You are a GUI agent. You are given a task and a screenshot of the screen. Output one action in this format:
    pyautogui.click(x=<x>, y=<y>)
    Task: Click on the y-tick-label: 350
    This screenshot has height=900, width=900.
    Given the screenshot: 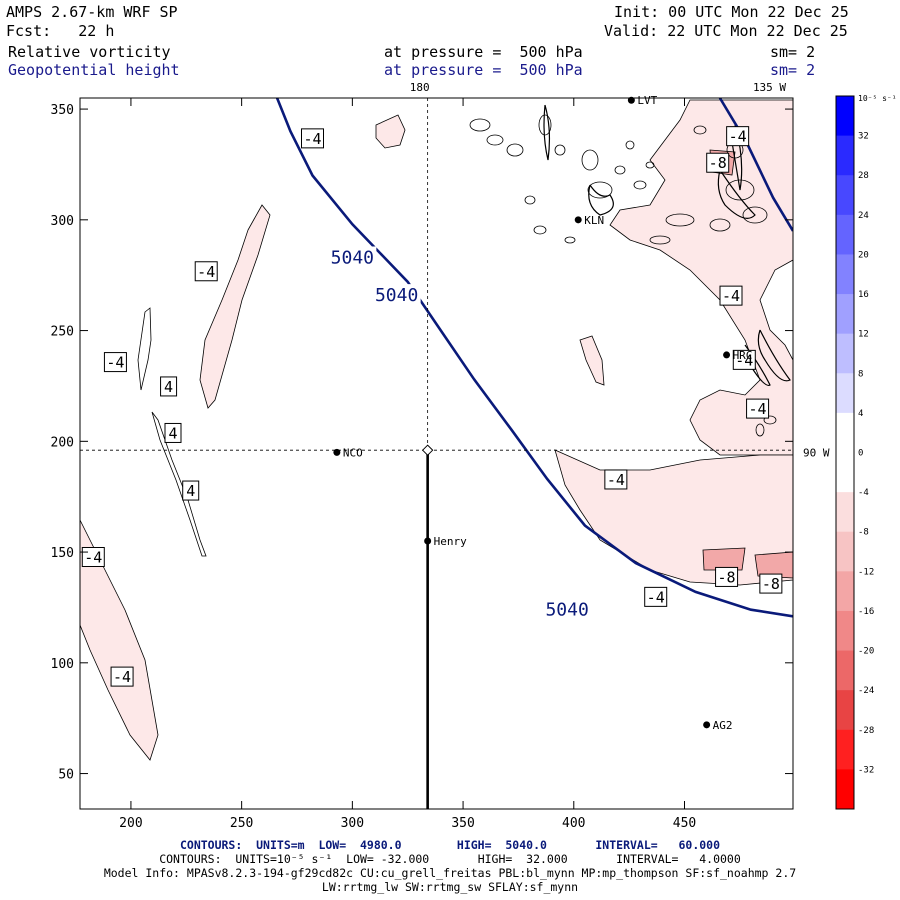 What is the action you would take?
    pyautogui.click(x=62, y=110)
    